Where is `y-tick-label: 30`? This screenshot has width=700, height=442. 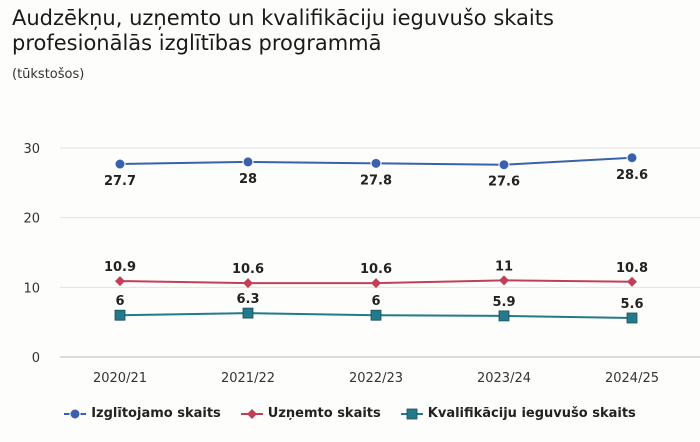
y-tick-label: 30 is located at coordinates (31, 149).